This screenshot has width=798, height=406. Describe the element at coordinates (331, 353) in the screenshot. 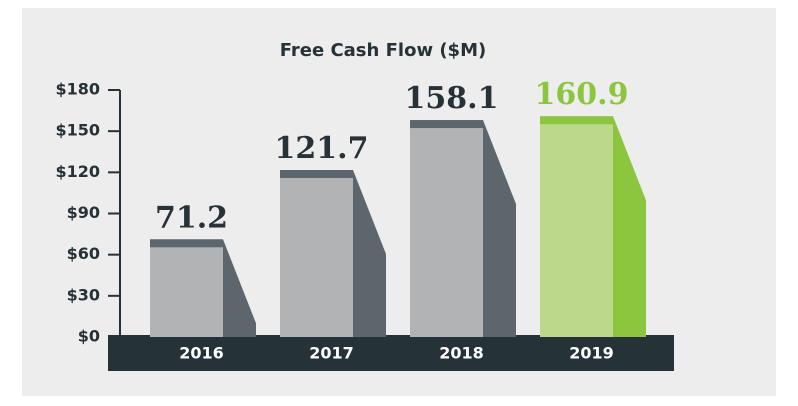

I see `x-tick-label: 2017` at that location.